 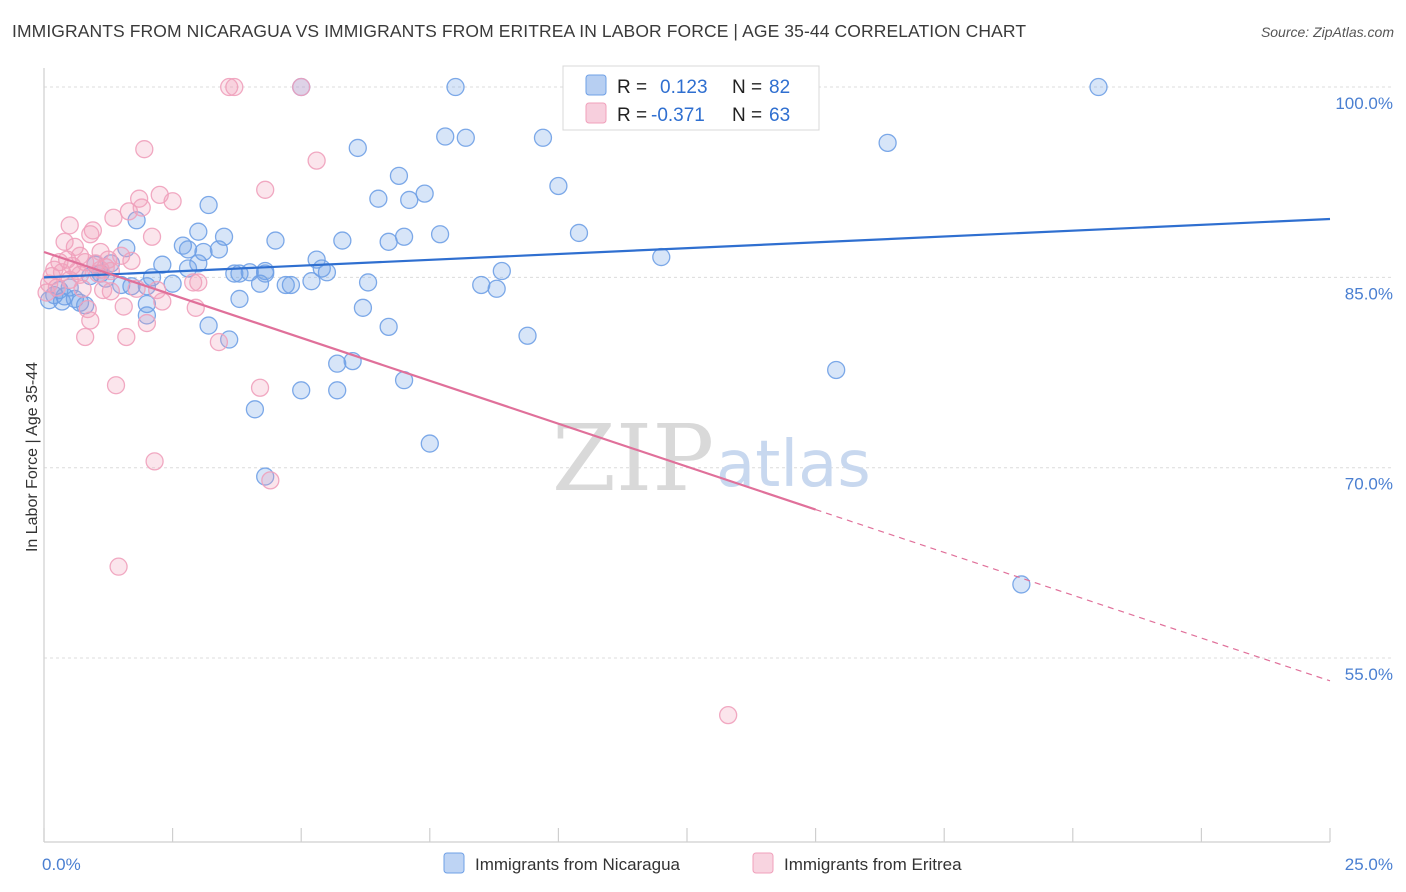 I want to click on y-axis-label: In Labor Force | Age 35-44, so click(x=32, y=457).